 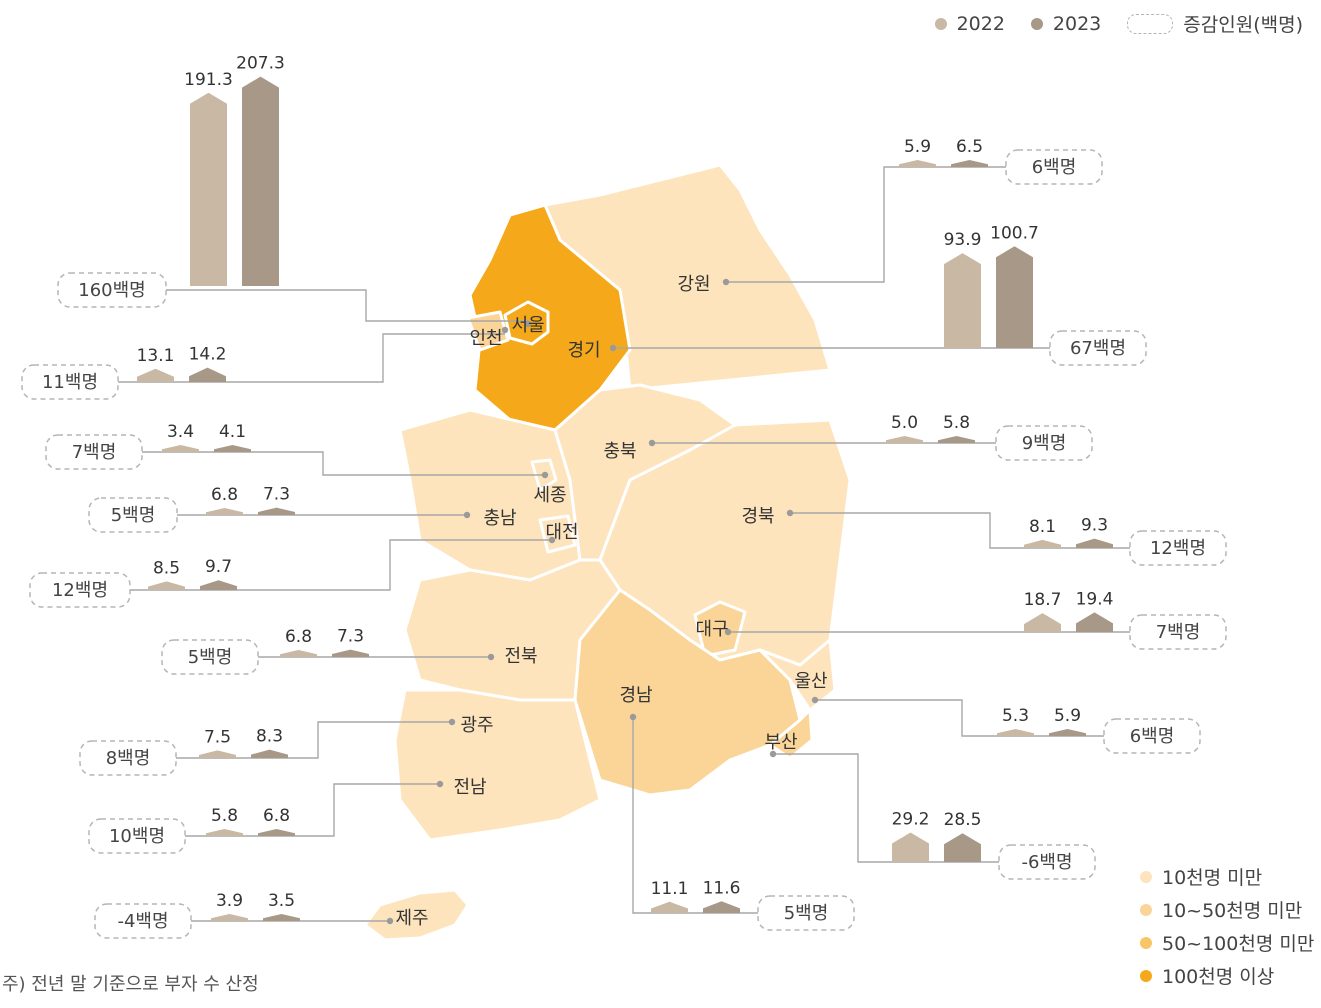 I want to click on region-dot-chungbuk, so click(x=652, y=443).